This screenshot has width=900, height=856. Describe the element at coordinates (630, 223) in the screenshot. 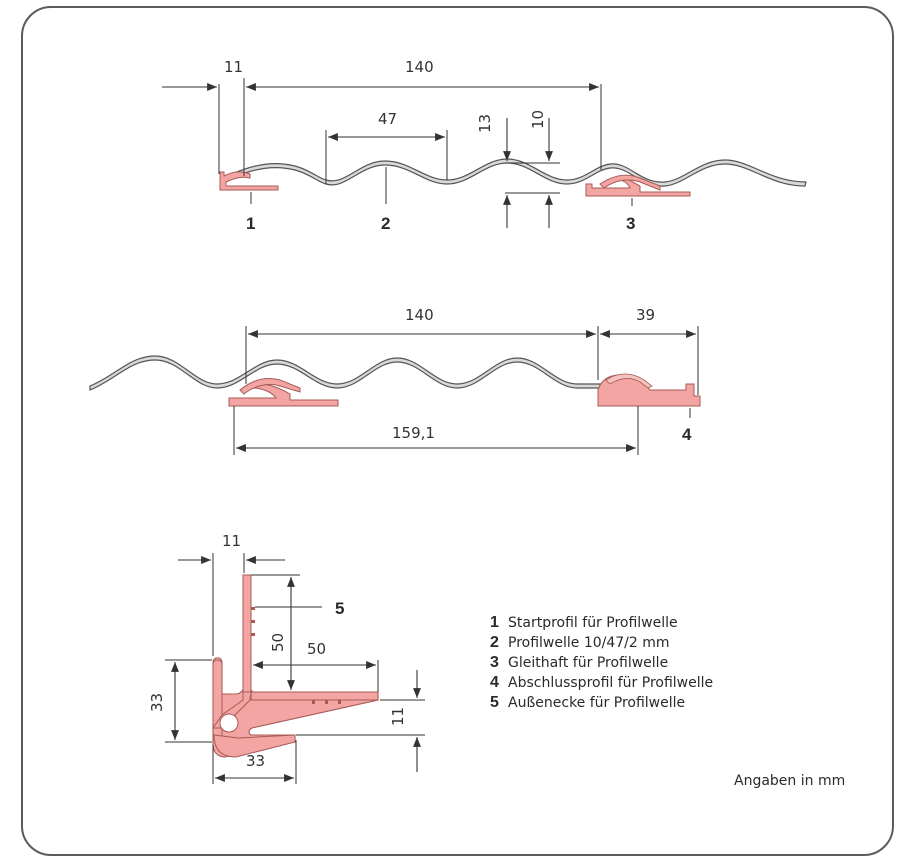

I see `callout-3: 3` at that location.